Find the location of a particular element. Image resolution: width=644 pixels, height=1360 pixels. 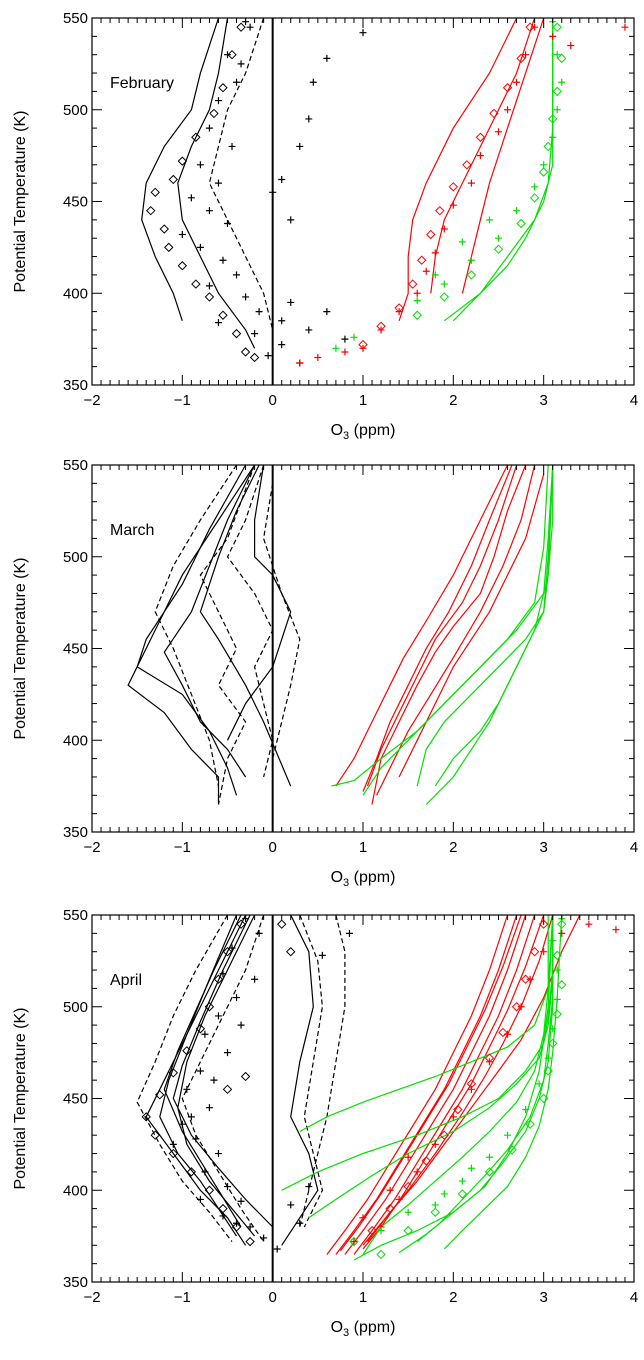

p1-xtick-label: −2 is located at coordinates (91, 847).